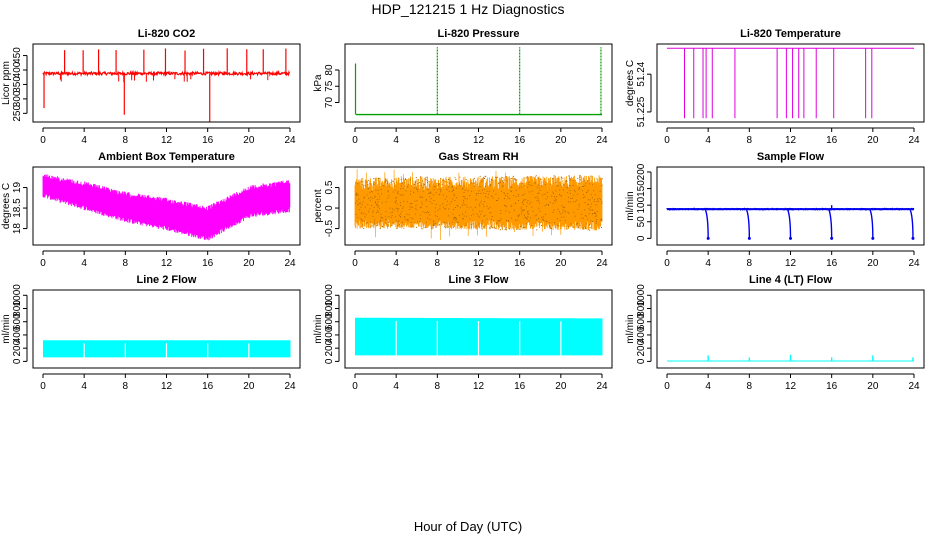 The image size is (936, 540). Describe the element at coordinates (396, 140) in the screenshot. I see `pressure-xtick-label-1: 4` at that location.